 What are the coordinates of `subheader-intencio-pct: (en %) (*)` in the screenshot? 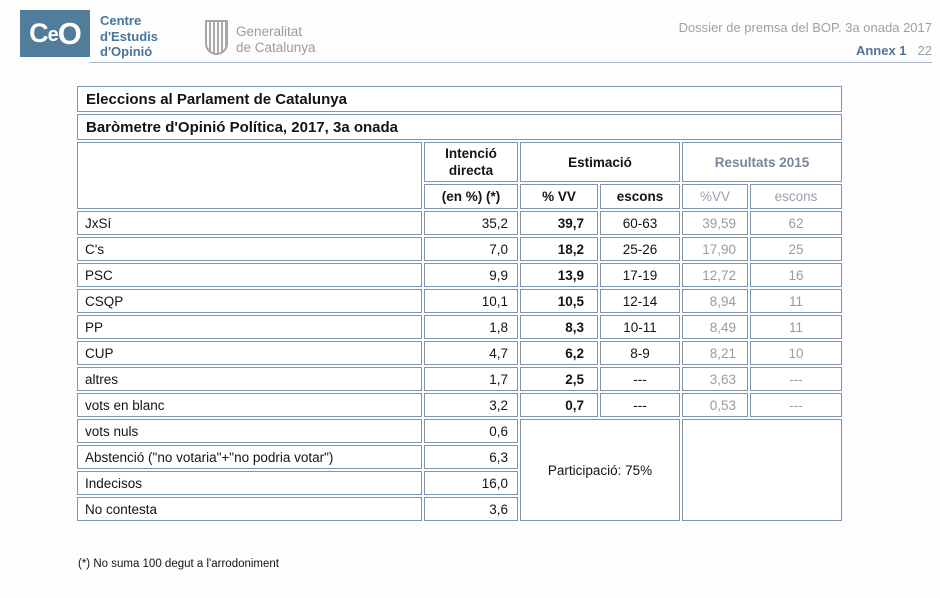 It's located at (471, 196).